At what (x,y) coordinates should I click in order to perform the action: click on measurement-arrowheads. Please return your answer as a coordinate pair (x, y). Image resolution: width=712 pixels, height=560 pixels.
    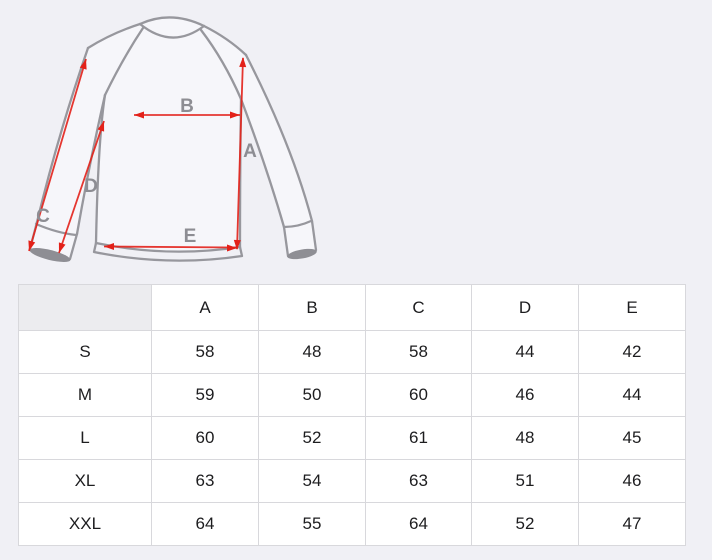
    Looking at the image, I should click on (137, 155).